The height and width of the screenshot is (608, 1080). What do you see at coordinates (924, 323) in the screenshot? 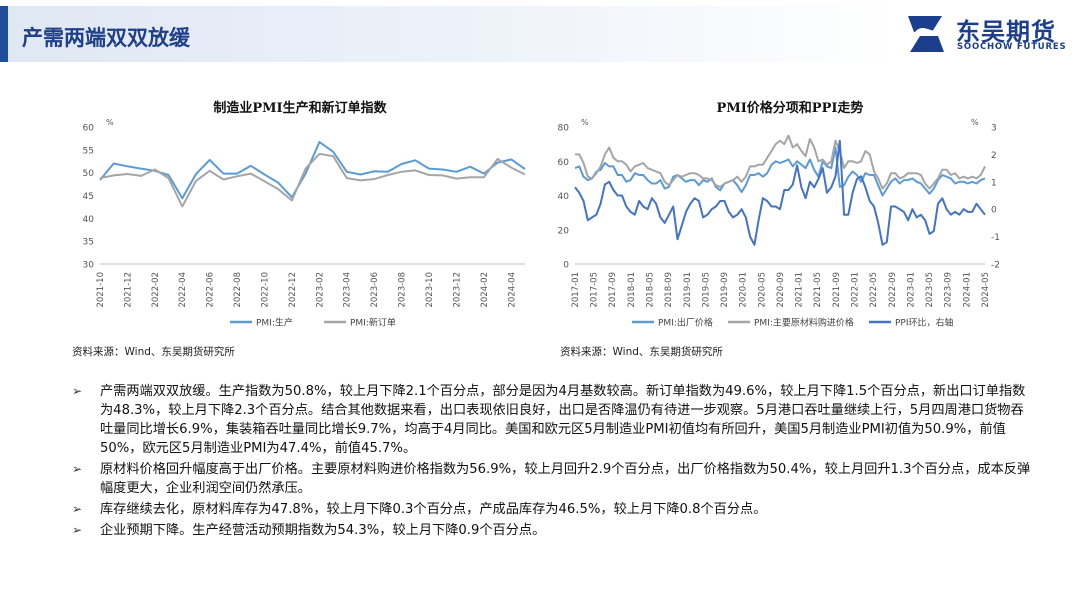
I see `legend-label: PPI环比，右轴` at bounding box center [924, 323].